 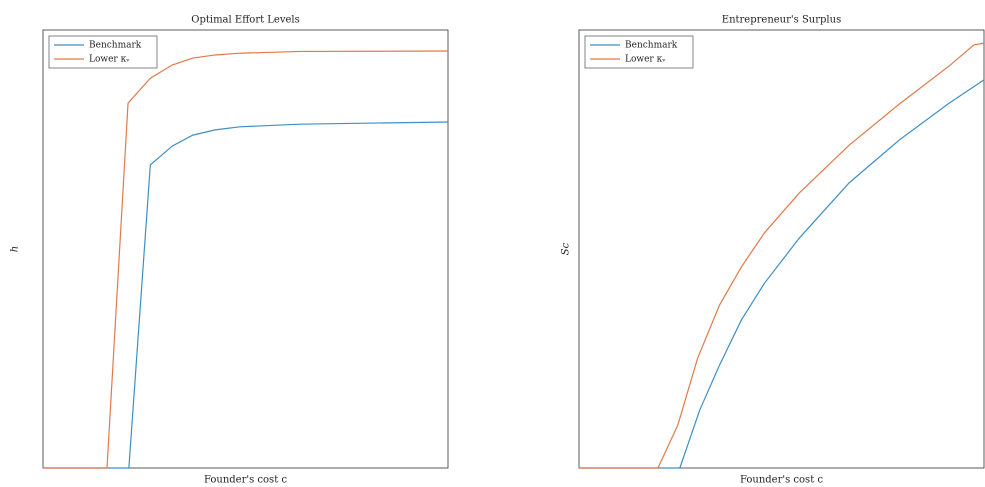 What do you see at coordinates (245, 20) in the screenshot?
I see `chart-title: Optimal Effort Levels` at bounding box center [245, 20].